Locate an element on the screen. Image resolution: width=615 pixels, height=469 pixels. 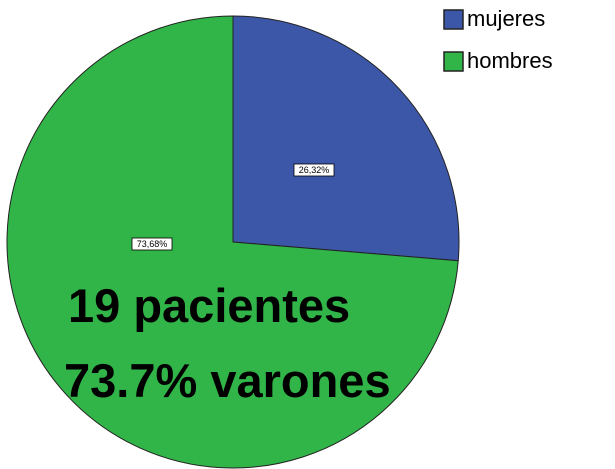
value-label: 26,32% is located at coordinates (314, 170).